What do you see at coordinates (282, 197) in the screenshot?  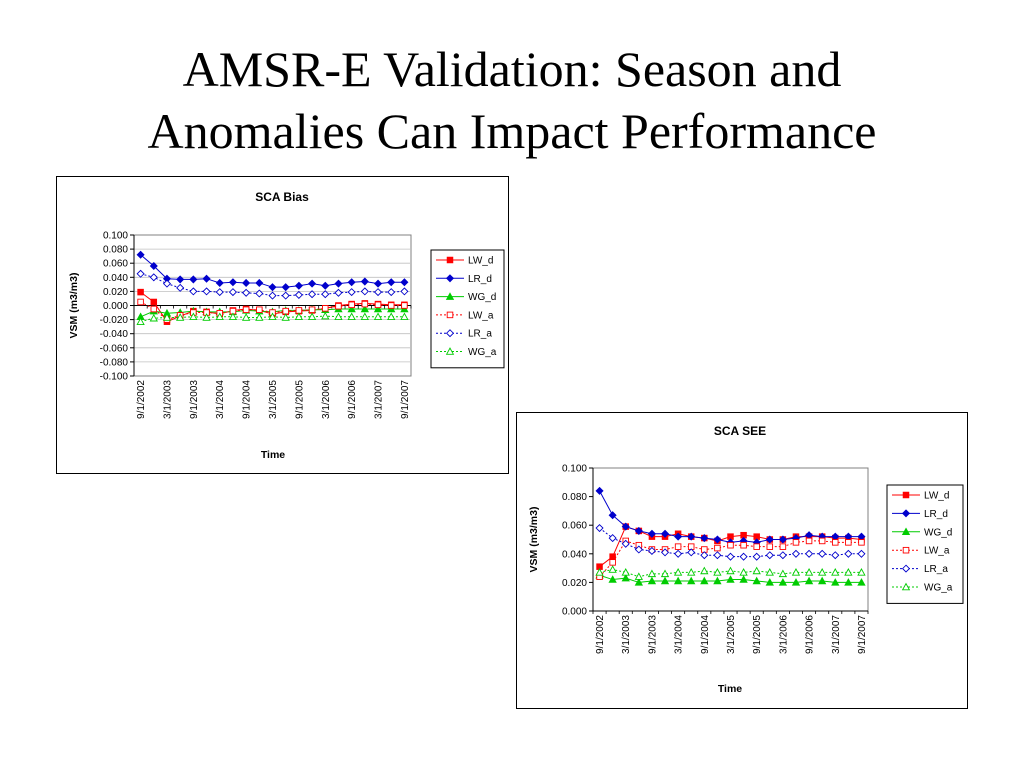 I see `bias-chart-title: SCA Bias` at bounding box center [282, 197].